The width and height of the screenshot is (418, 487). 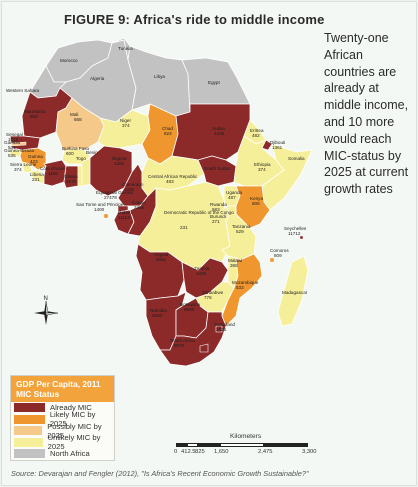 I want to click on legend-item-already-mic: Already MIC, so click(x=62, y=408).